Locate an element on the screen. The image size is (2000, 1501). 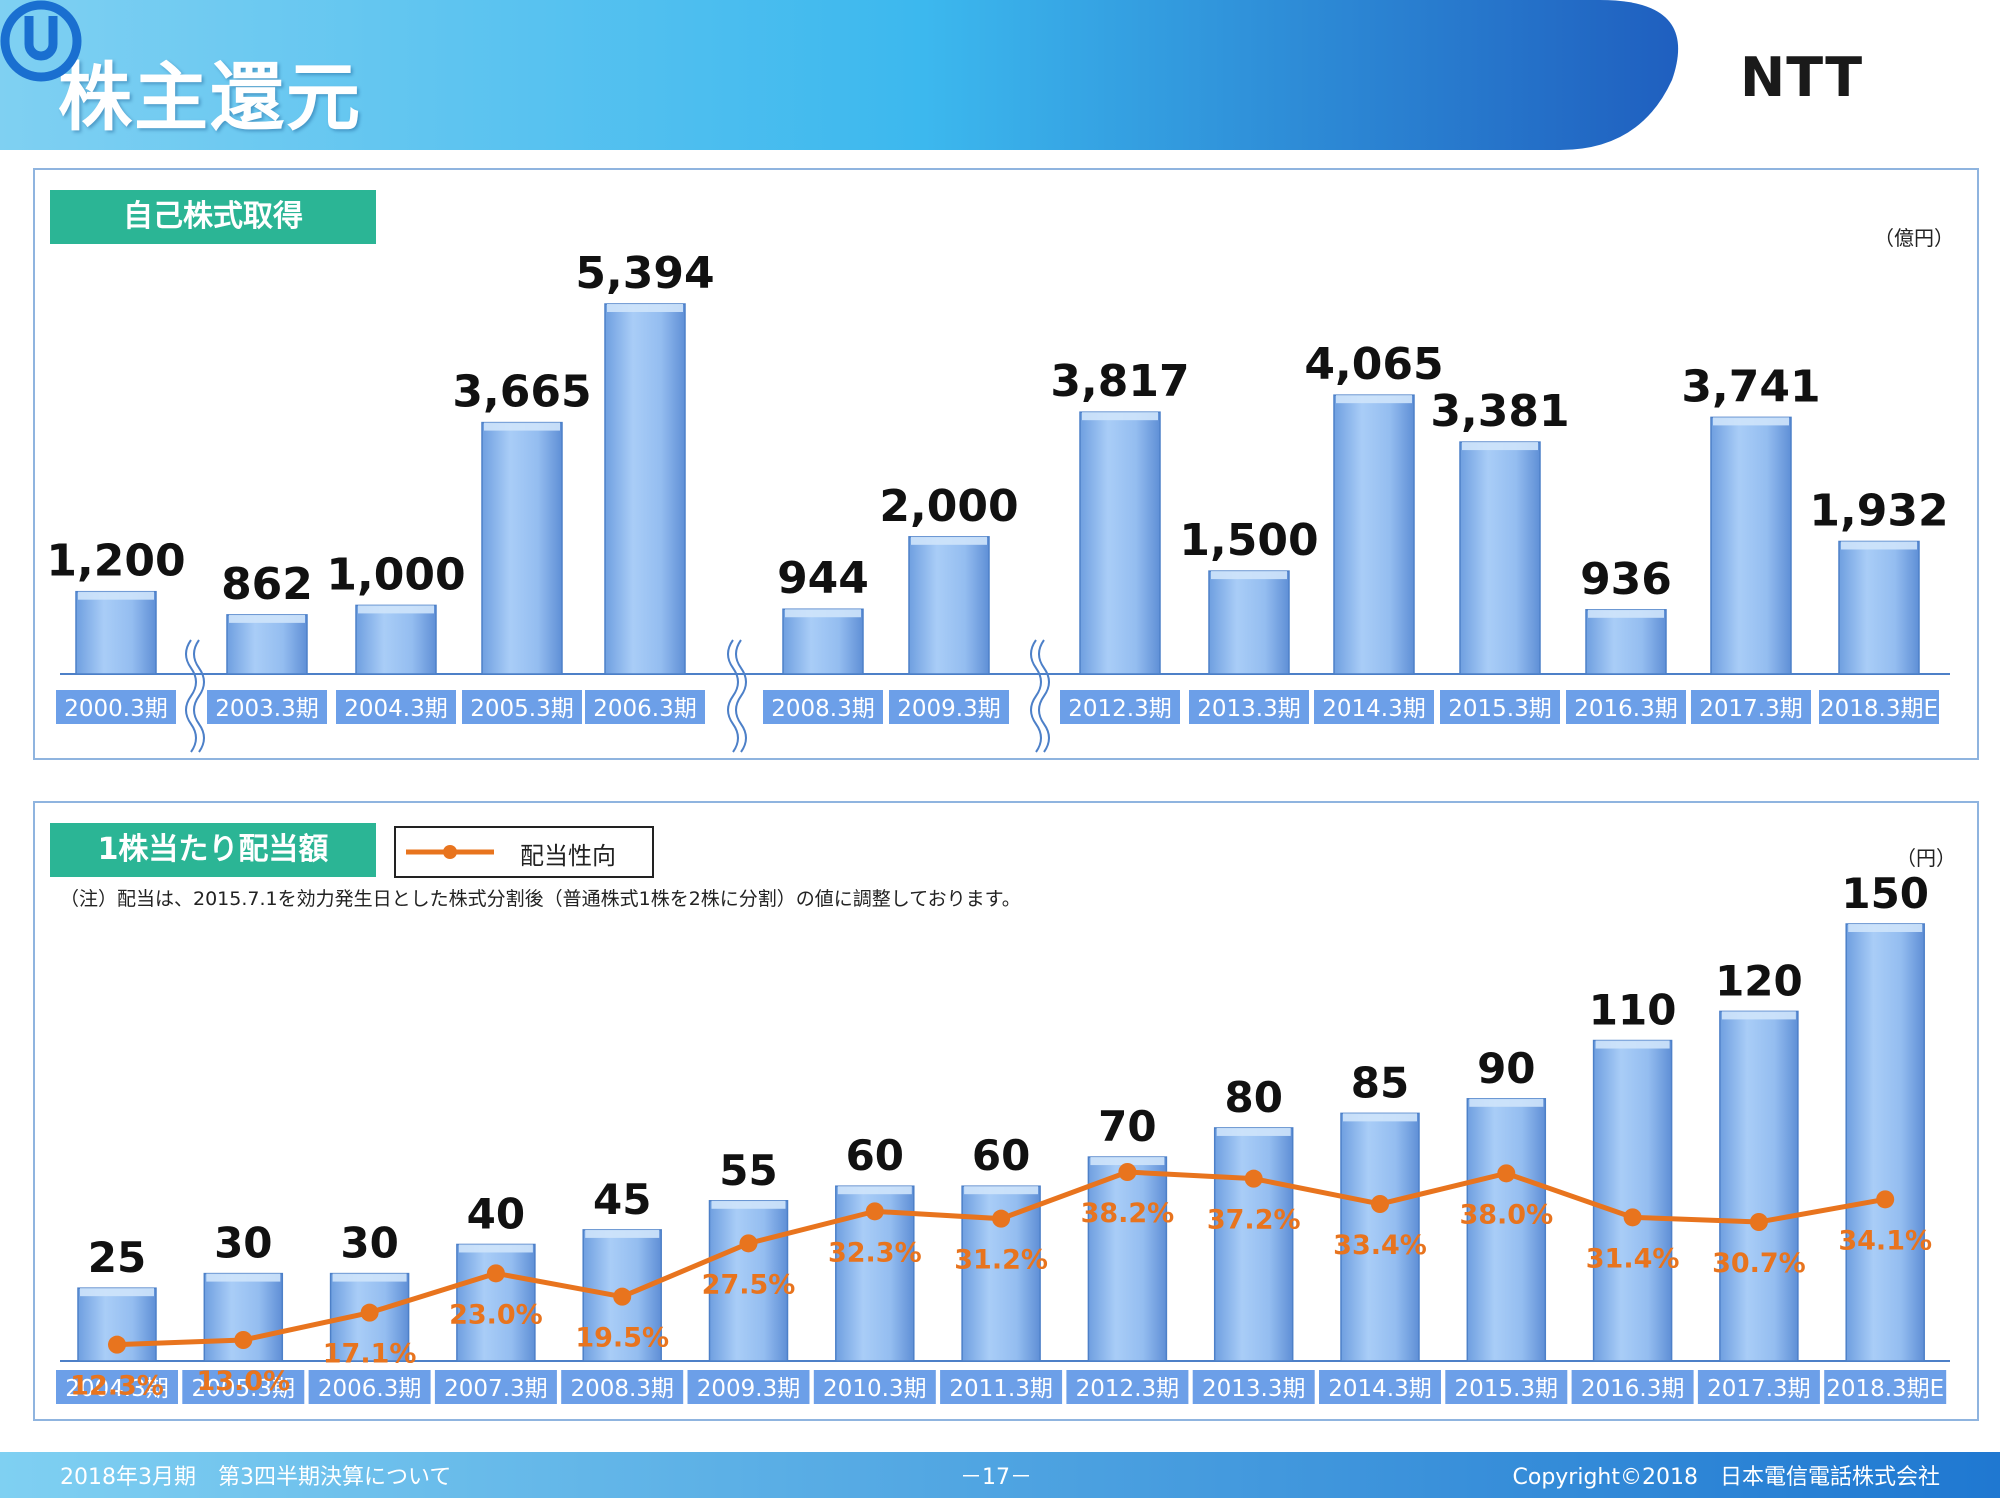
legend-line-marker is located at coordinates (450, 852).